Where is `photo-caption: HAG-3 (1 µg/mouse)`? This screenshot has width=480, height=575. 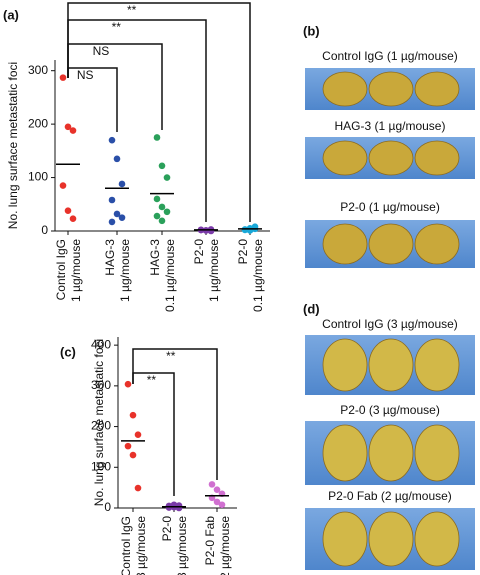 photo-caption: HAG-3 (1 µg/mouse) is located at coordinates (390, 126).